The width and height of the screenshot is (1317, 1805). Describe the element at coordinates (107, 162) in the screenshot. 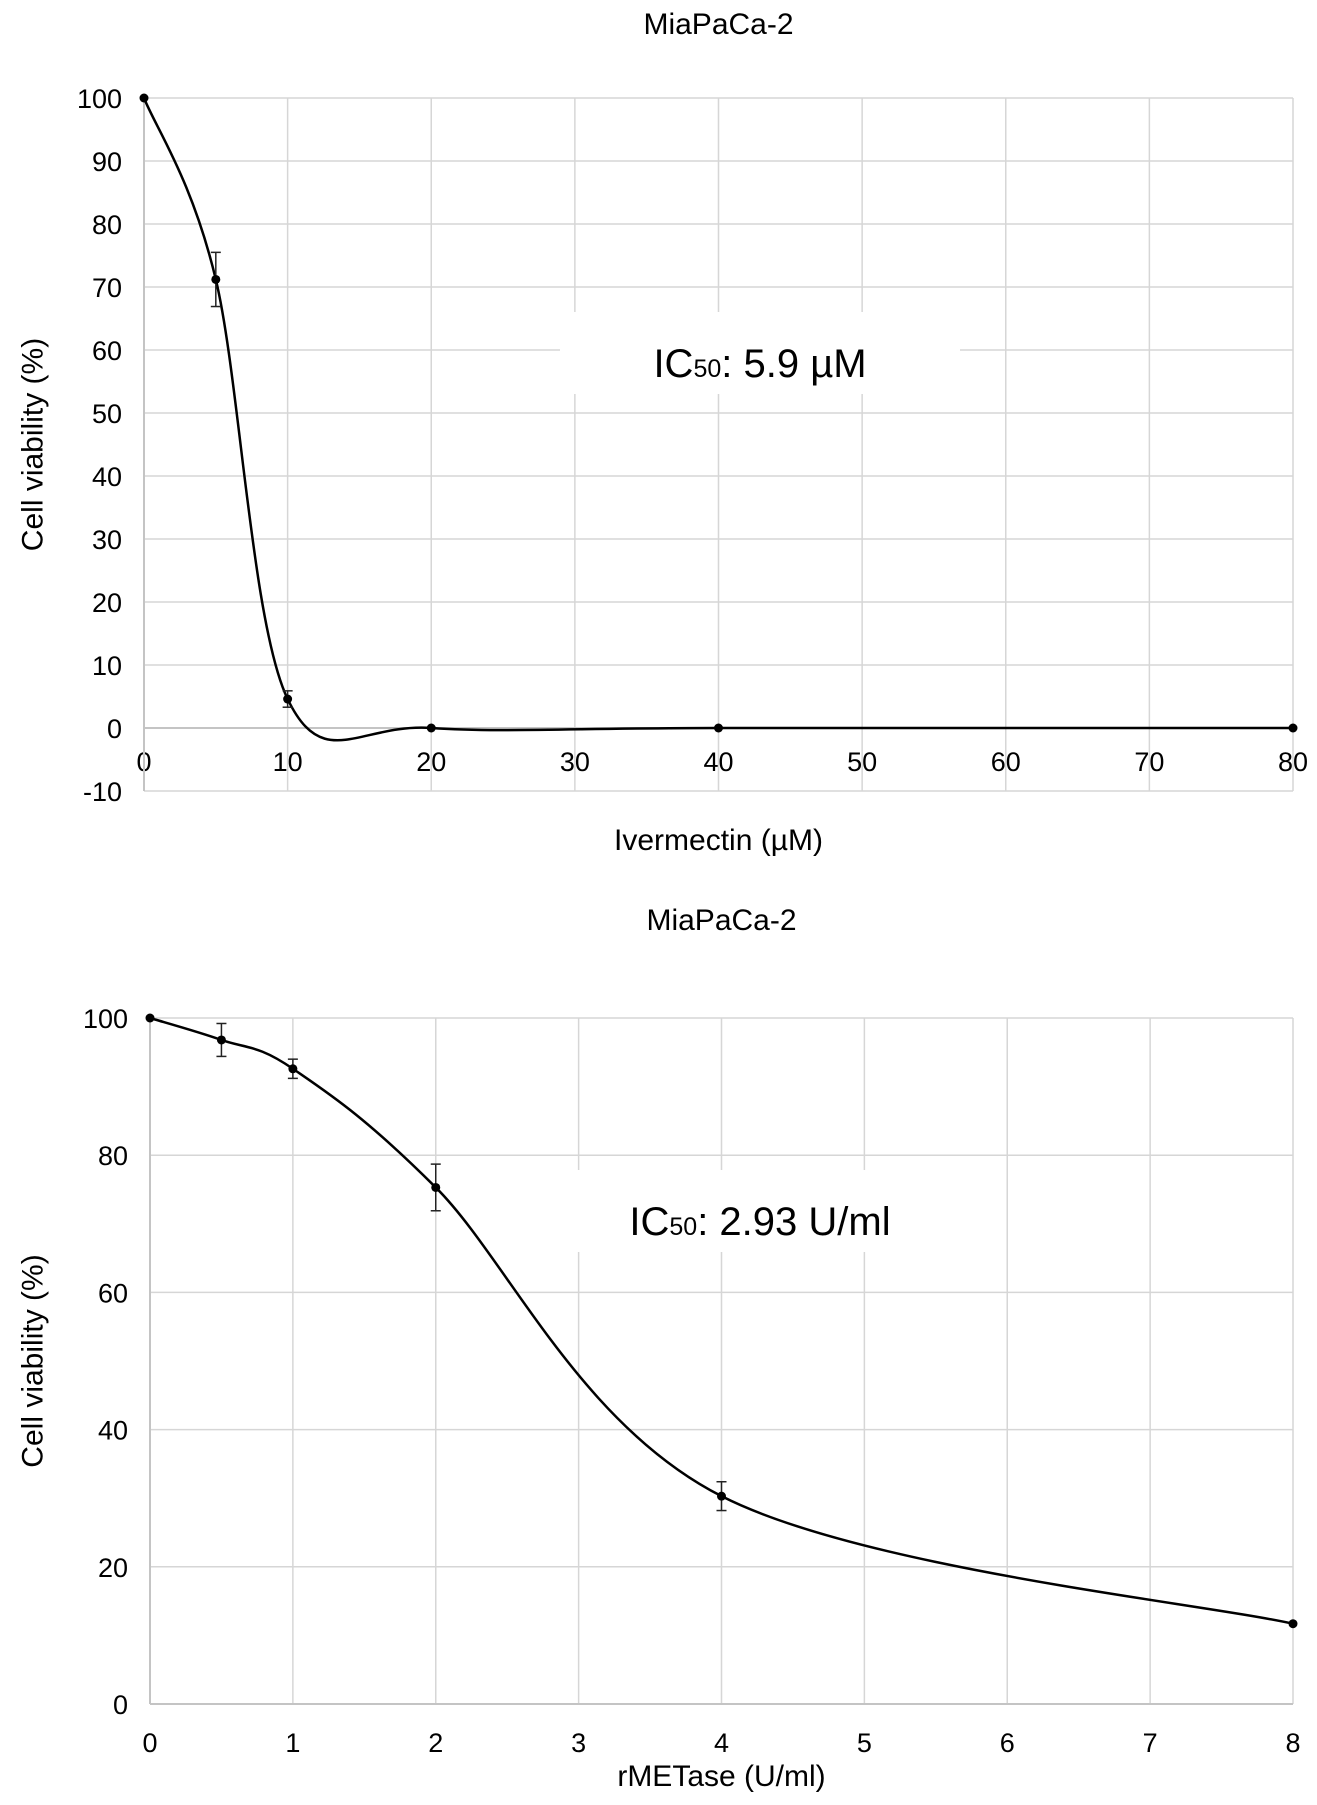

I see `y-tick-label: 90` at that location.